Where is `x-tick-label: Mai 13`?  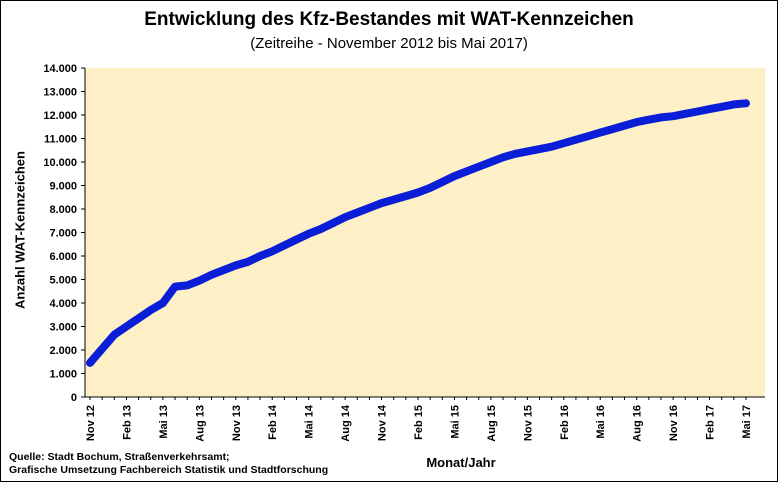 x-tick-label: Mai 13 is located at coordinates (164, 422).